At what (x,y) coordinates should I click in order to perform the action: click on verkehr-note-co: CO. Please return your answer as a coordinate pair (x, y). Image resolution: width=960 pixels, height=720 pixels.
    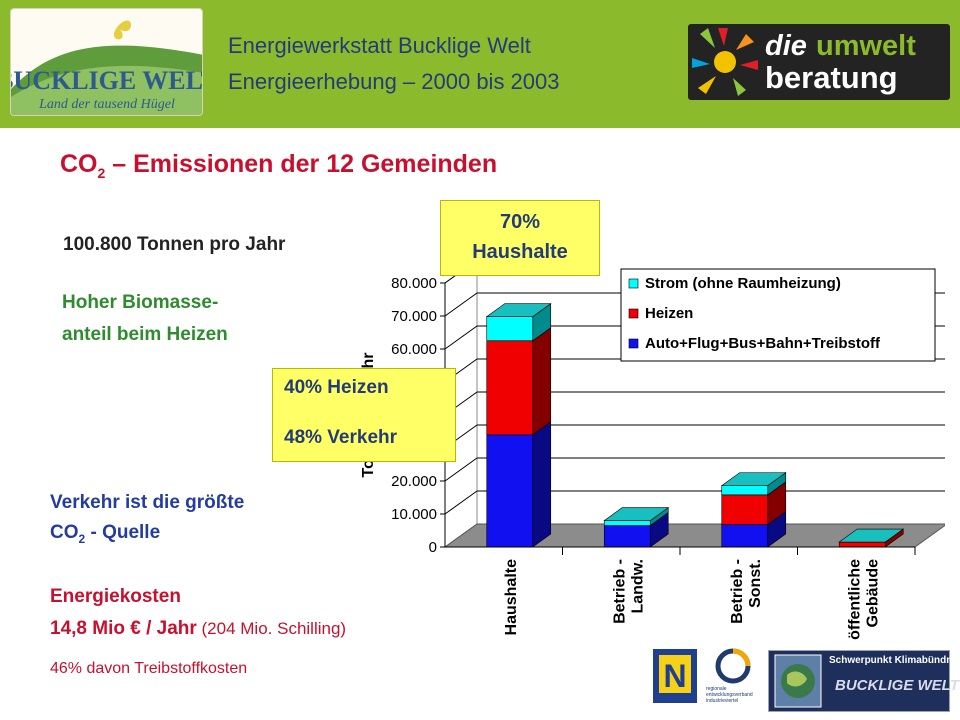
    Looking at the image, I should click on (64, 532).